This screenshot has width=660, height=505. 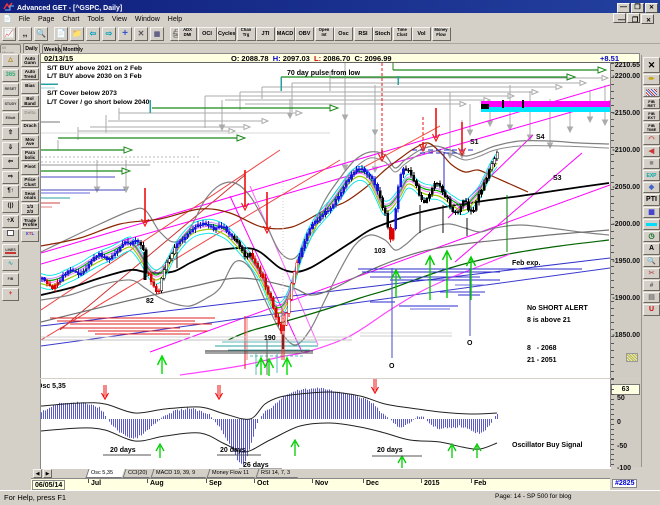 I want to click on svg-text: Feb exp., so click(x=526, y=263).